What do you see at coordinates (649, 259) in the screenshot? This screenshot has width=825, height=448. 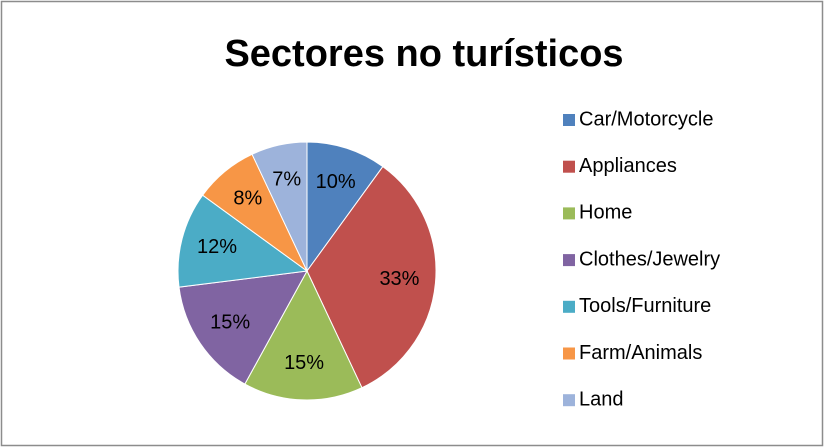 I see `legend-label: Clothes/Jewelry` at bounding box center [649, 259].